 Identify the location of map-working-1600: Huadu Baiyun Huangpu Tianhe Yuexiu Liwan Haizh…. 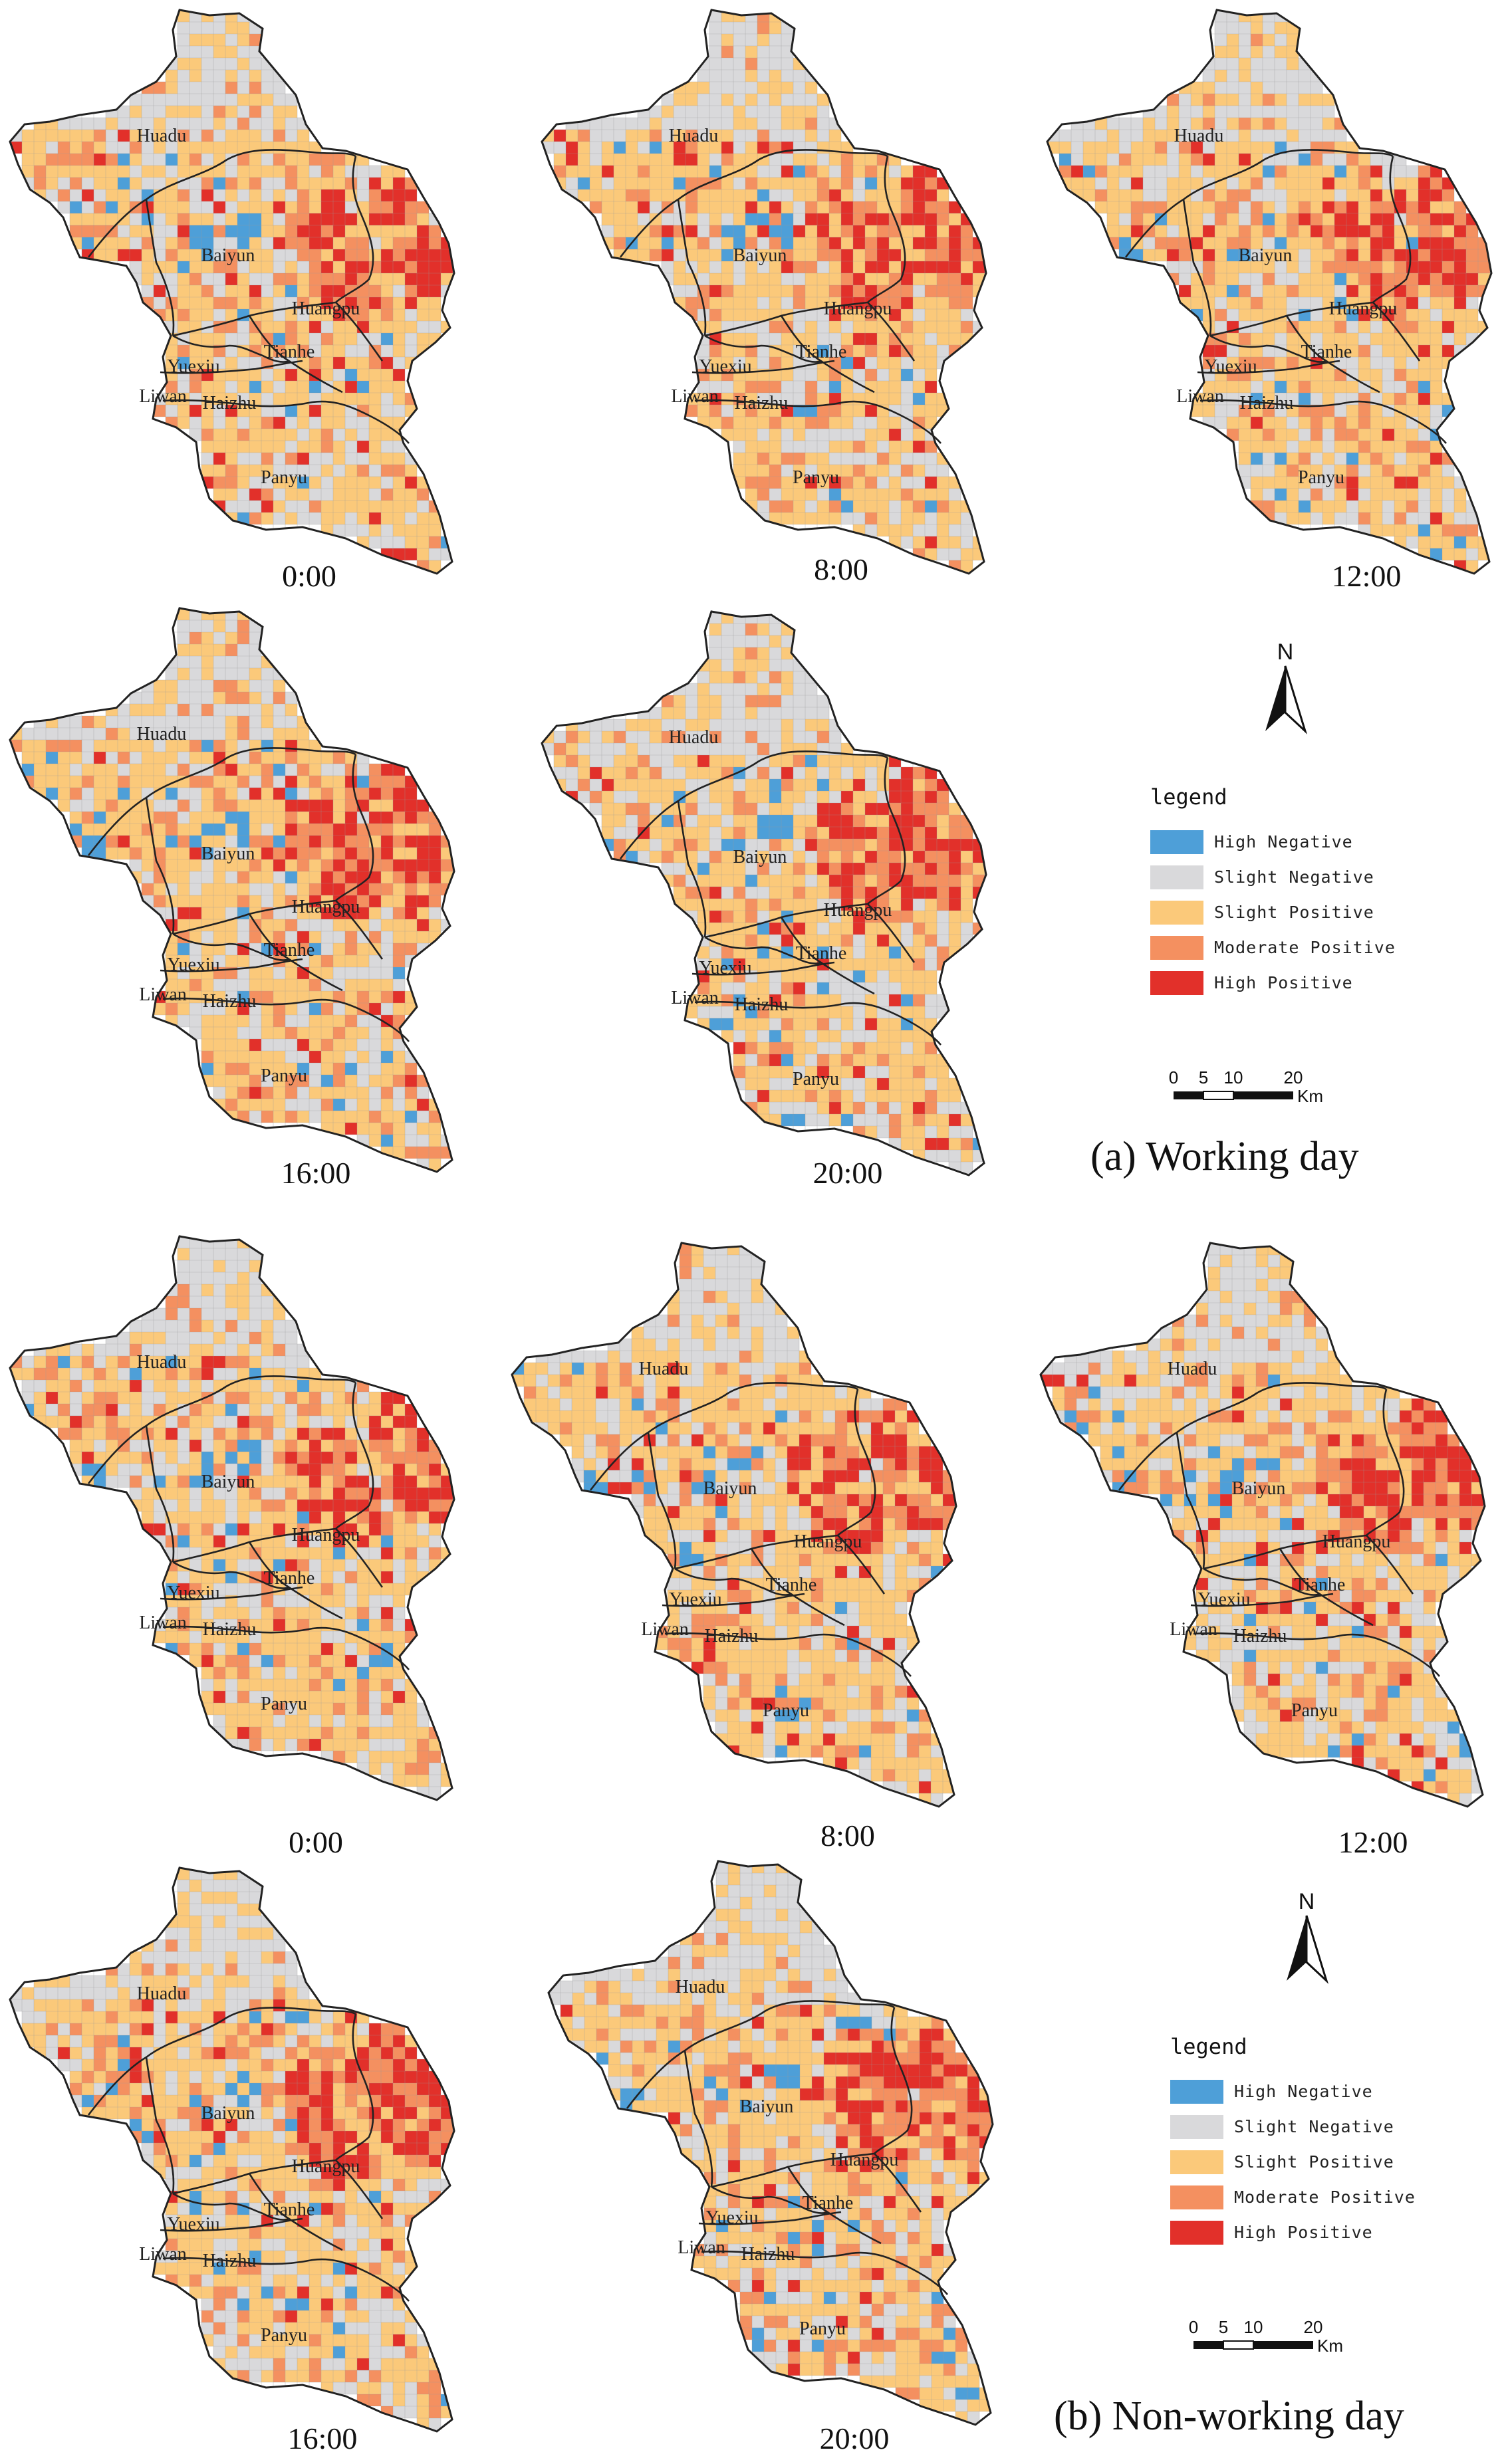
(235, 894).